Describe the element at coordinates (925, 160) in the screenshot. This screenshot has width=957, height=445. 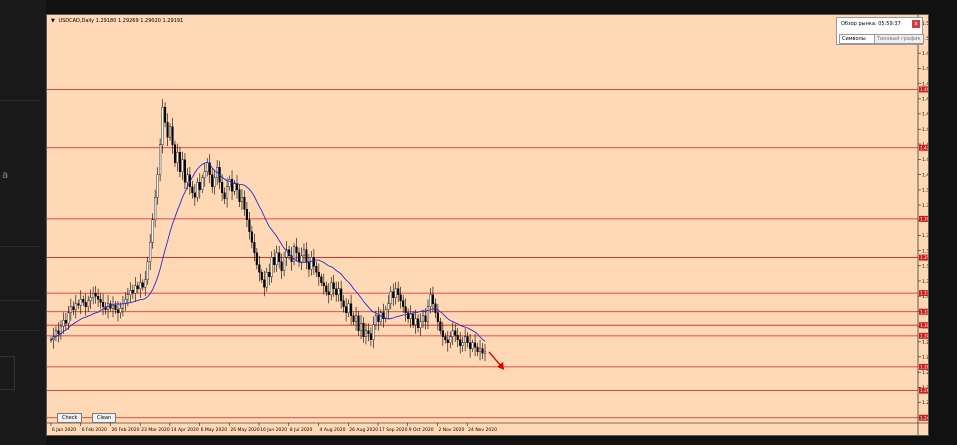
I see `y-tick-label: 1.42030` at that location.